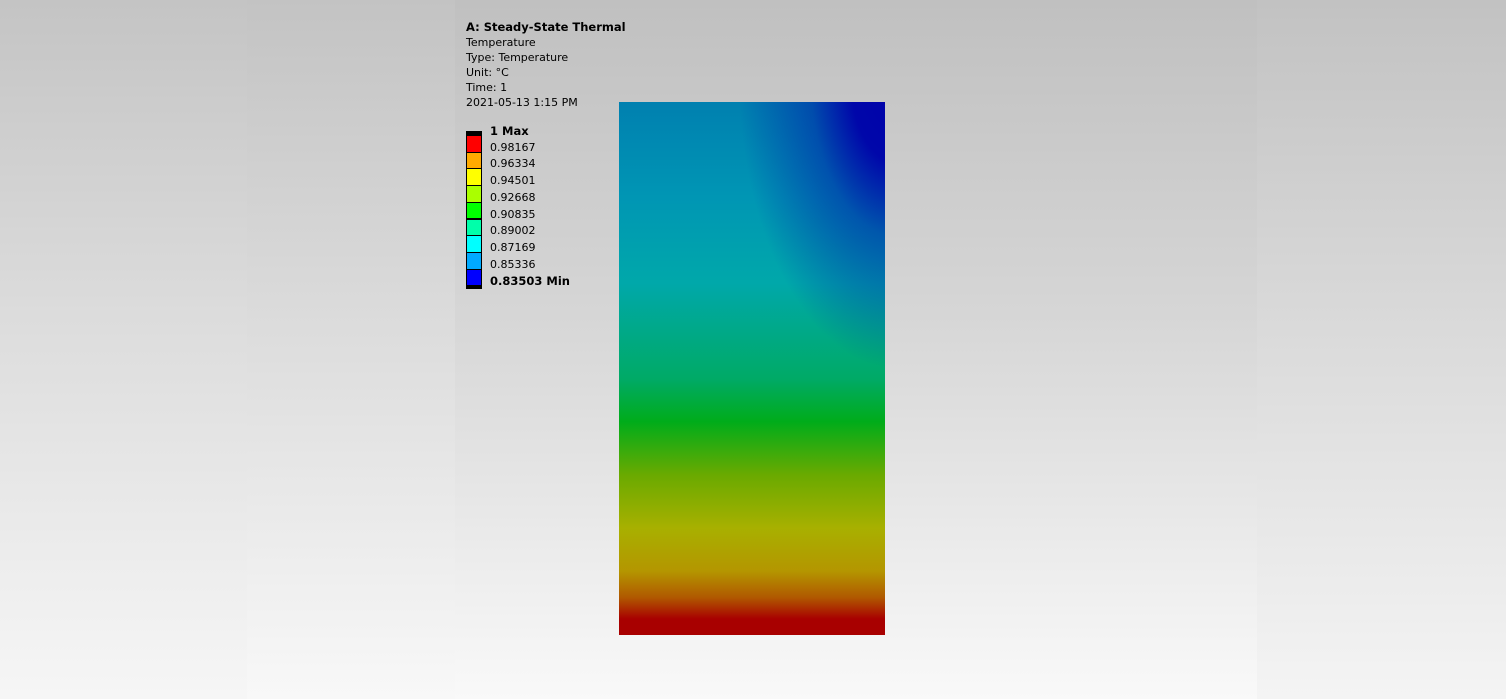 This screenshot has height=699, width=1506. Describe the element at coordinates (509, 131) in the screenshot. I see `legend-max-label: 1 Max` at that location.